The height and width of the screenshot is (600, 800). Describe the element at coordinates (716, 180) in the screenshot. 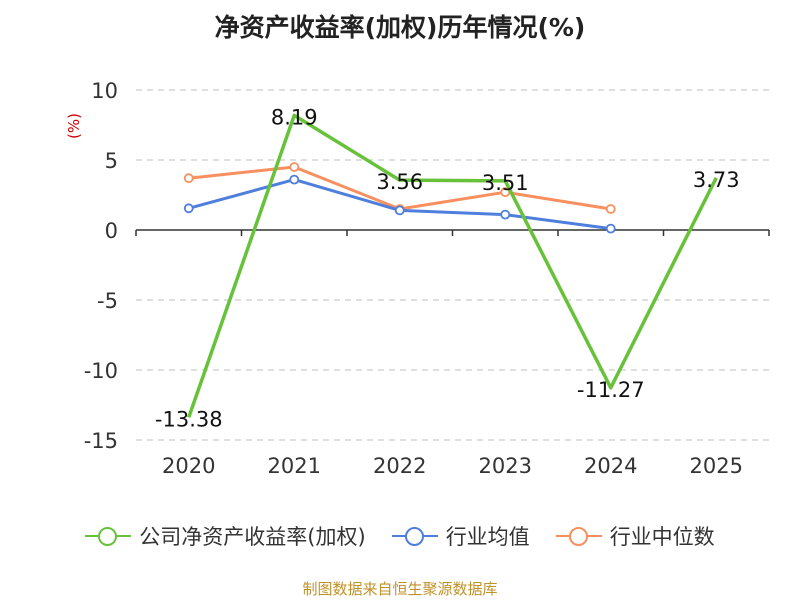

I see `data-label: 3.73` at that location.